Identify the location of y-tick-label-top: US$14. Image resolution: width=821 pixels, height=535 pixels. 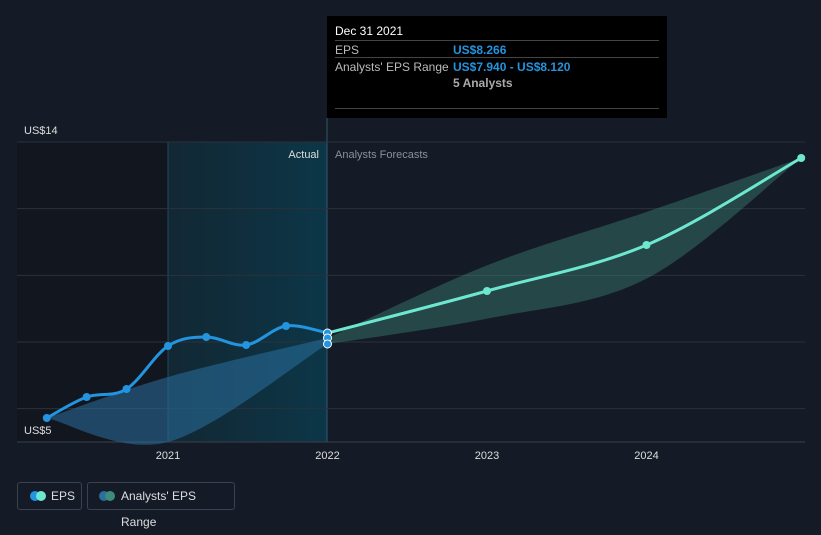
(41, 131).